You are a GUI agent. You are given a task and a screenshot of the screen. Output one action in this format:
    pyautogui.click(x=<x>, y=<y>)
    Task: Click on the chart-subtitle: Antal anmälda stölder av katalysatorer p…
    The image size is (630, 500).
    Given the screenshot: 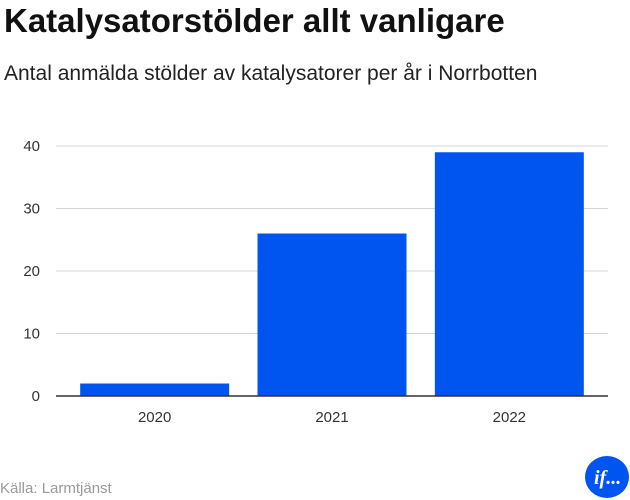 What is the action you would take?
    pyautogui.click(x=271, y=73)
    